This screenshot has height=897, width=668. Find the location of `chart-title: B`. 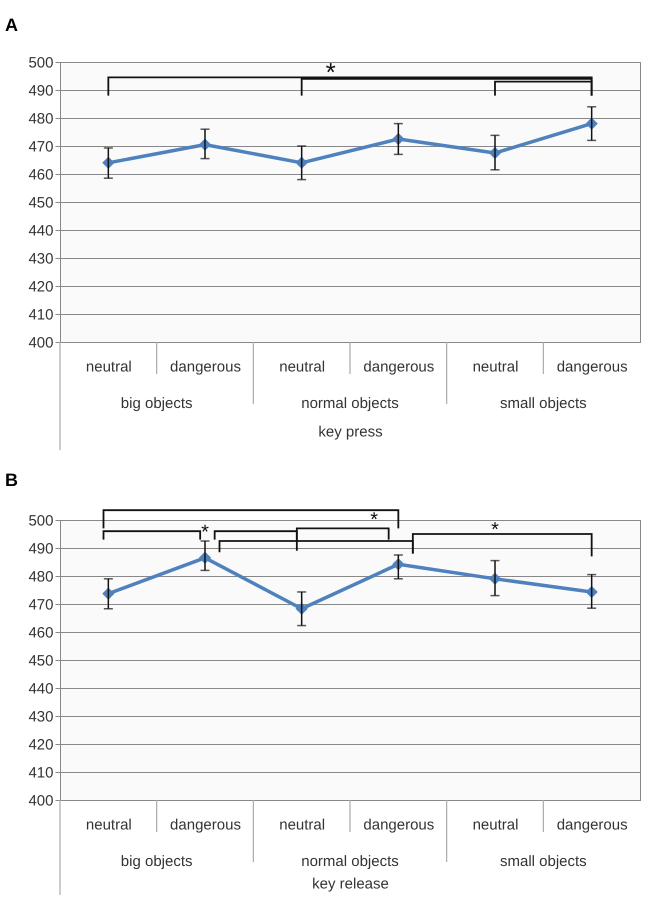

chart-title: B is located at coordinates (11, 480).